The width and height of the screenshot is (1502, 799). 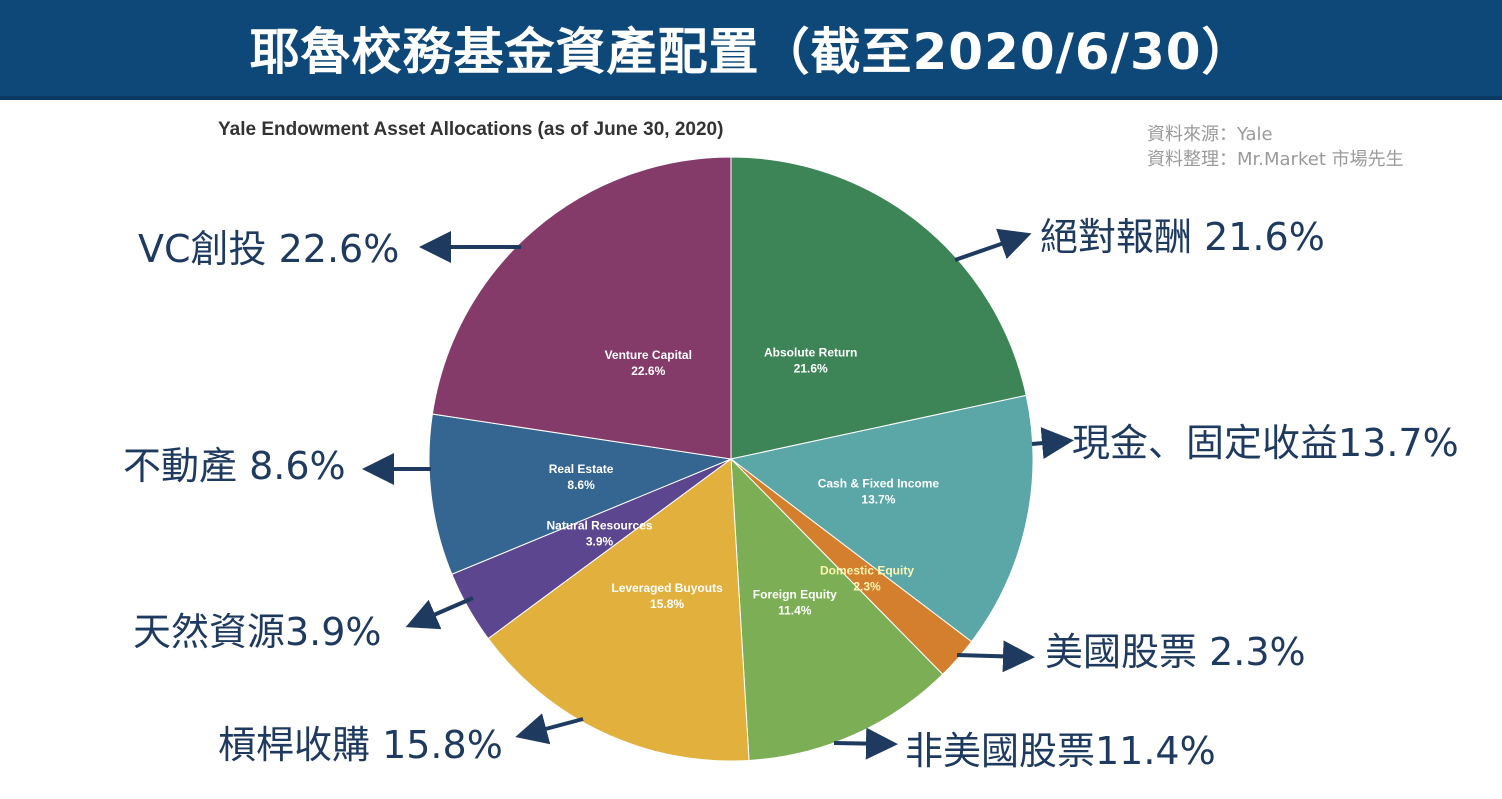 What do you see at coordinates (878, 308) in the screenshot?
I see `pie-slice-absolute-return` at bounding box center [878, 308].